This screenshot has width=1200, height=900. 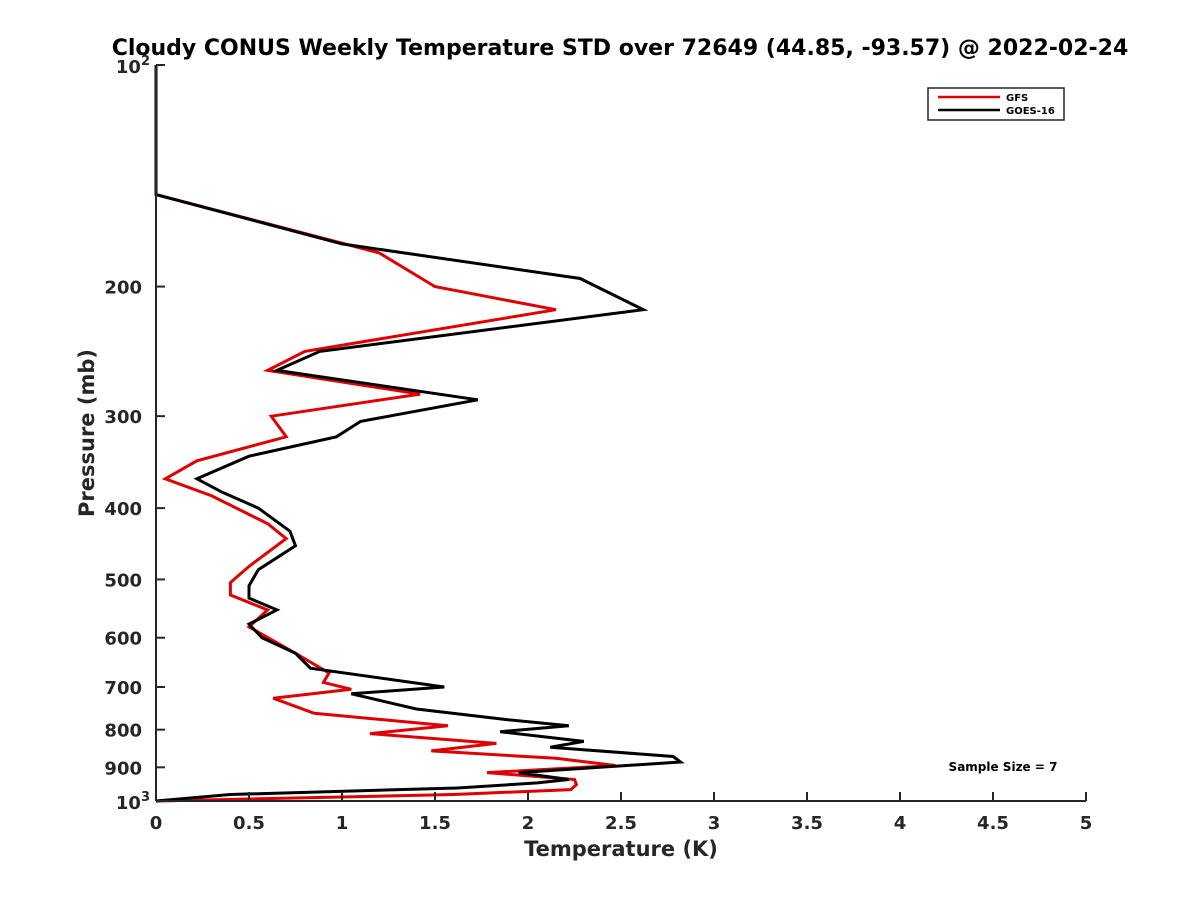 I want to click on x-tick-label: 0.5, so click(x=249, y=823).